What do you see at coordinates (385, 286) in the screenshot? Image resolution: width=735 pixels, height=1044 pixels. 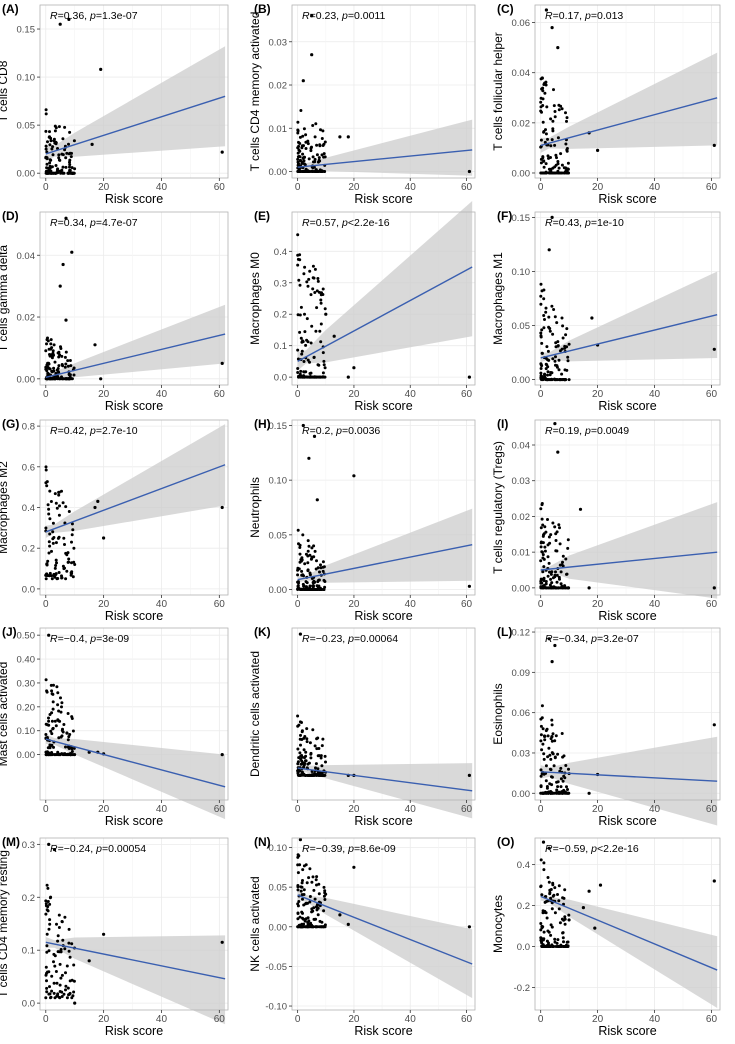 I see `confidence-band` at bounding box center [385, 286].